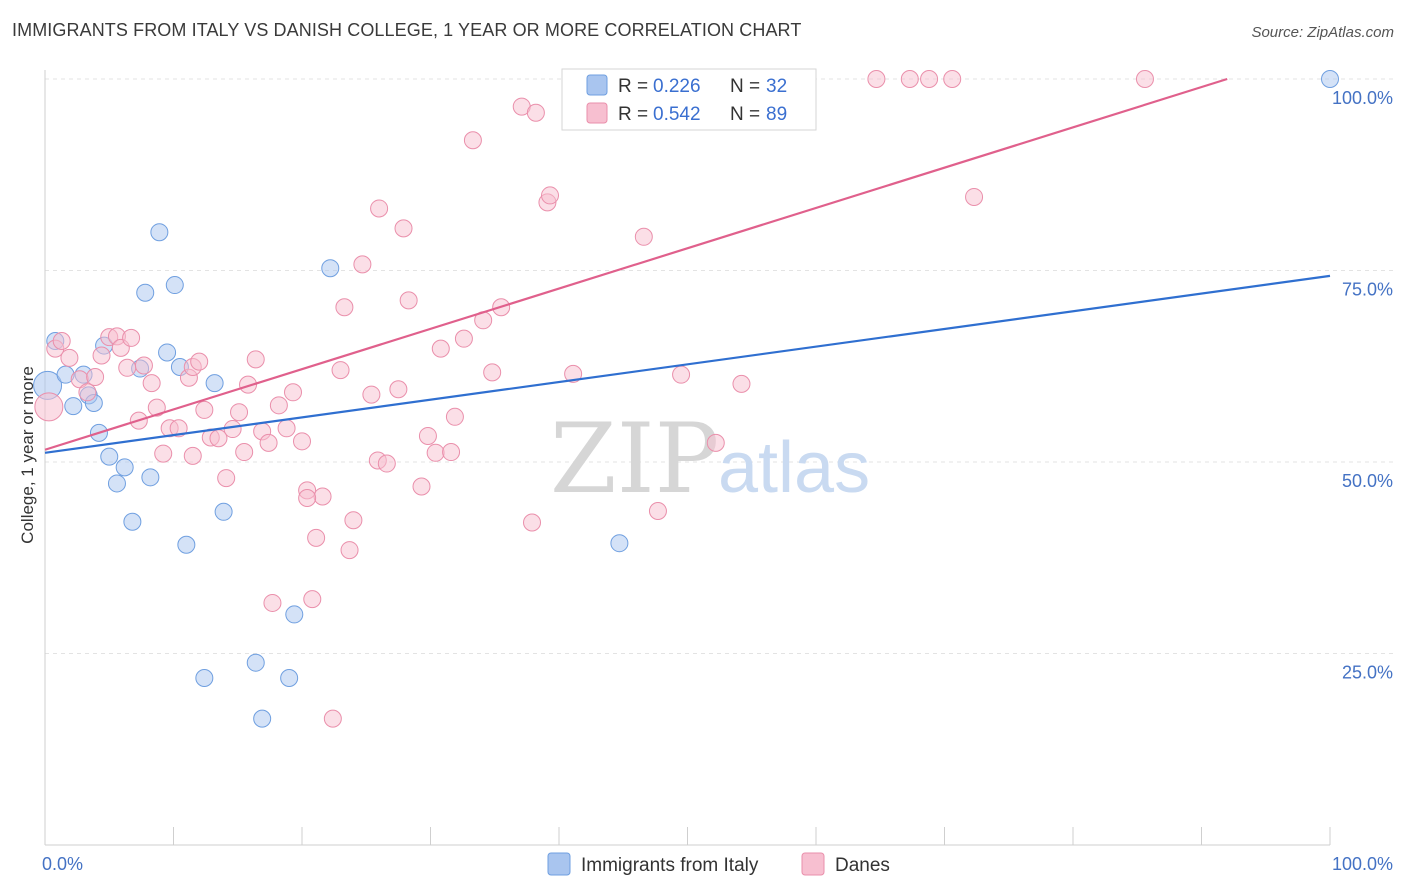 The height and width of the screenshot is (892, 1406). What do you see at coordinates (862, 865) in the screenshot?
I see `bottom-legend-label-danes: Danes` at bounding box center [862, 865].